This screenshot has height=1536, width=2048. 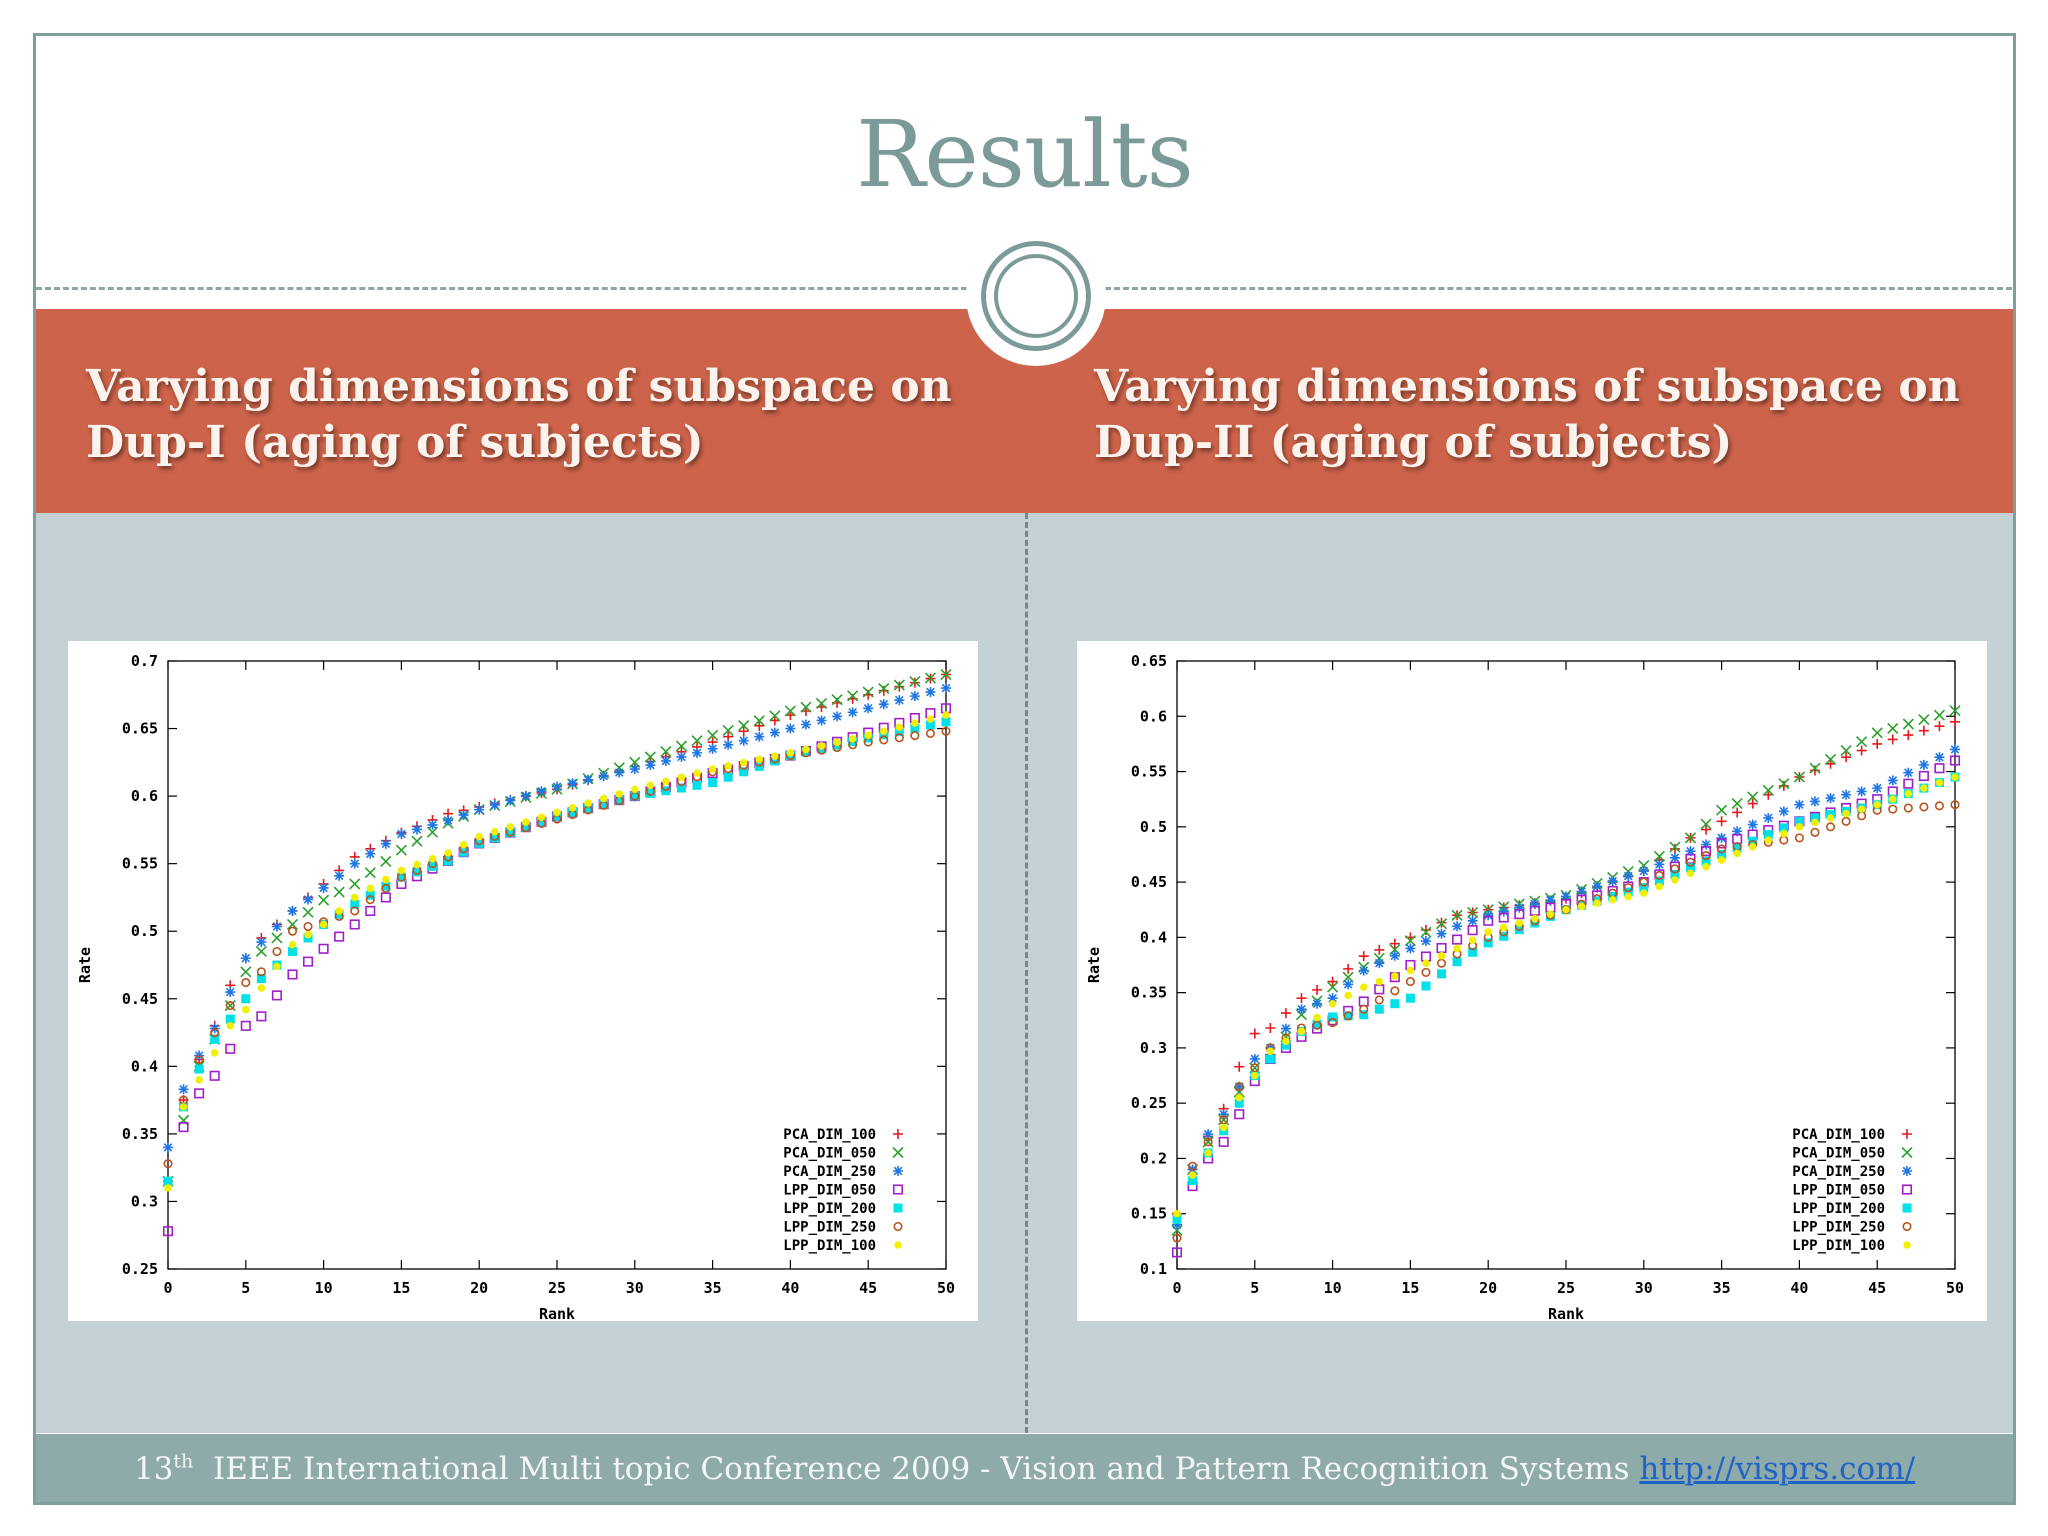 I want to click on y-tick-label: 0.5, so click(x=1153, y=827).